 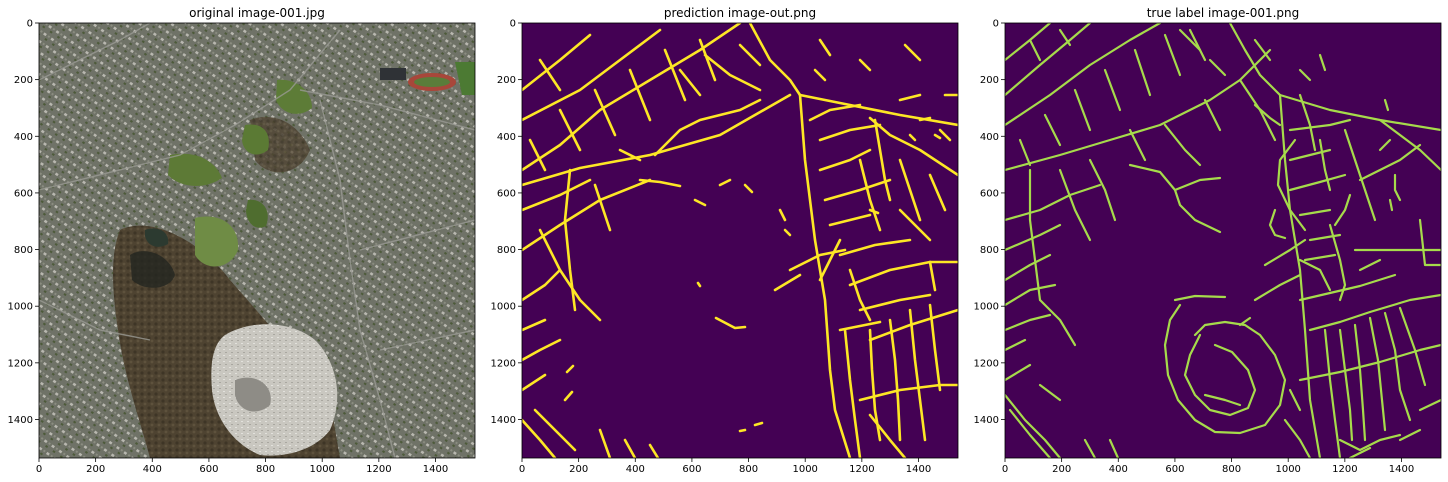 I want to click on panel-title: original image-001.jpg, so click(x=257, y=13).